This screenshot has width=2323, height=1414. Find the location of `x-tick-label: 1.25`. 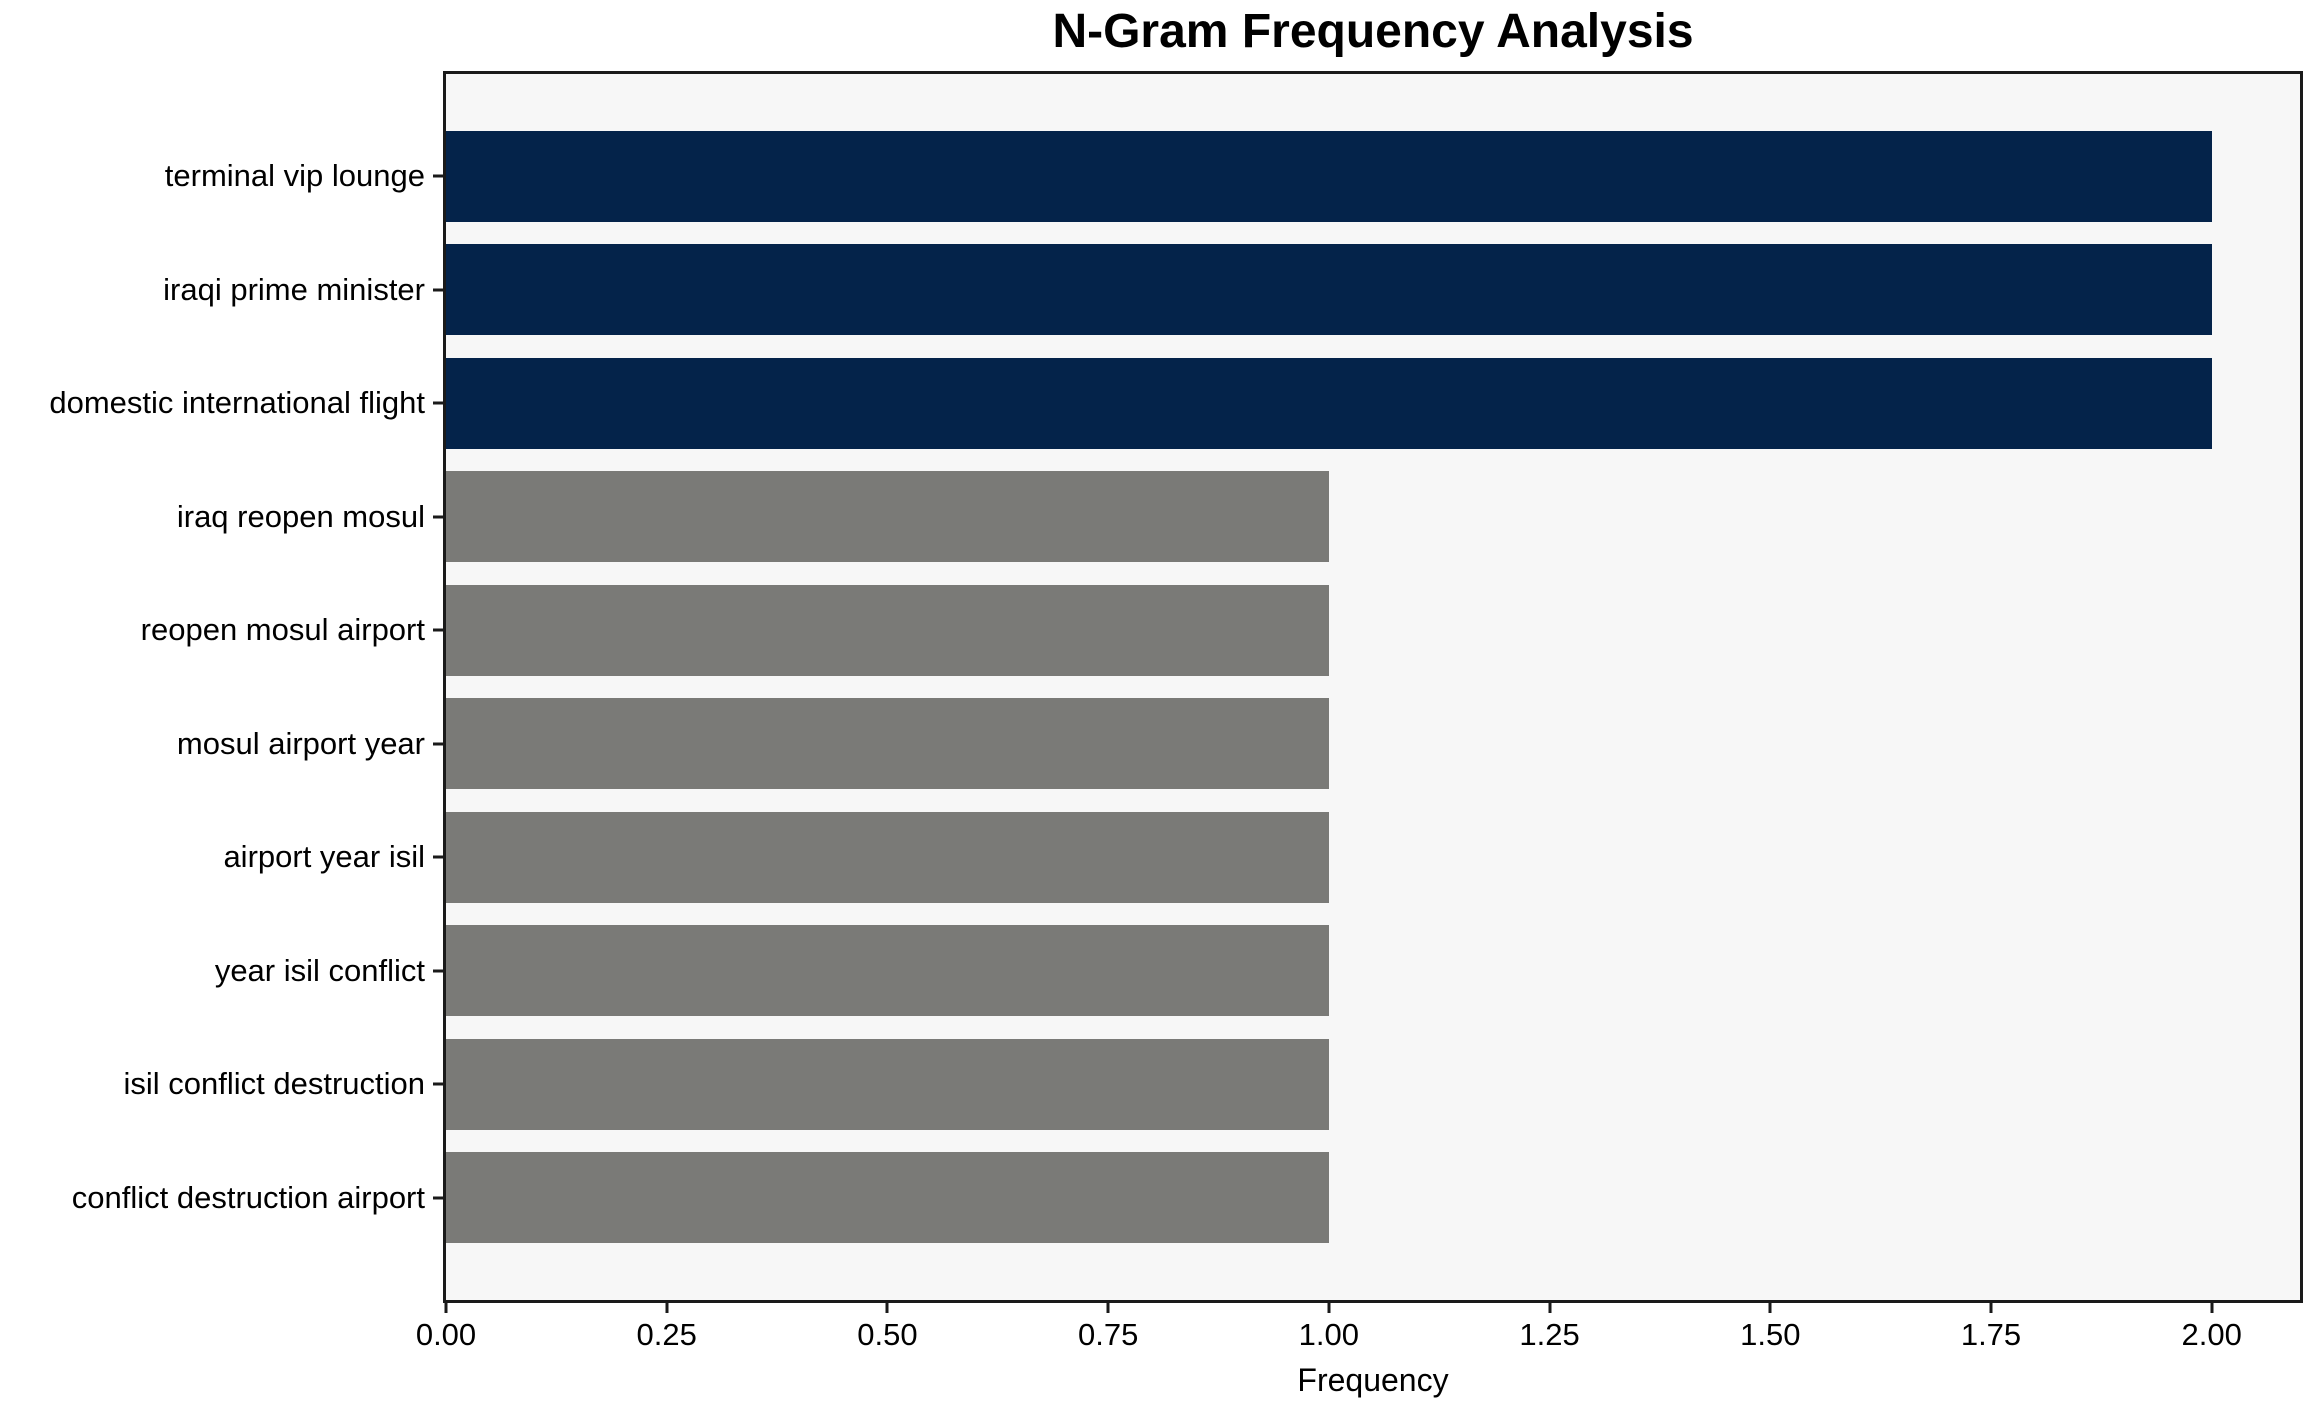

x-tick-label: 1.25 is located at coordinates (1549, 1334).